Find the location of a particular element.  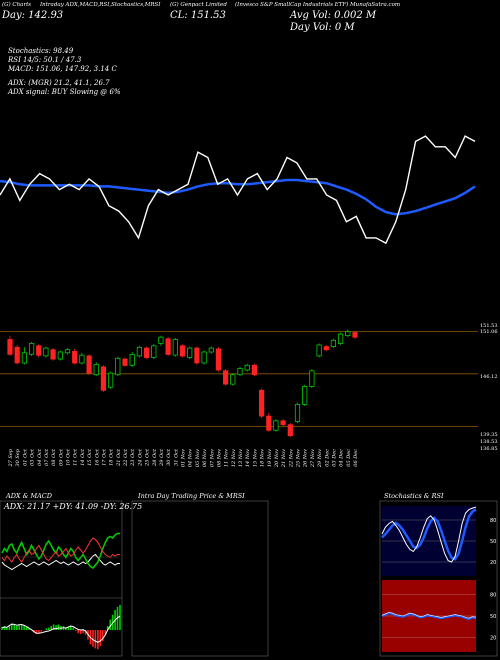

stat-rsi: RSI 14/5: 50.1 / 47.3 is located at coordinates (45, 60).